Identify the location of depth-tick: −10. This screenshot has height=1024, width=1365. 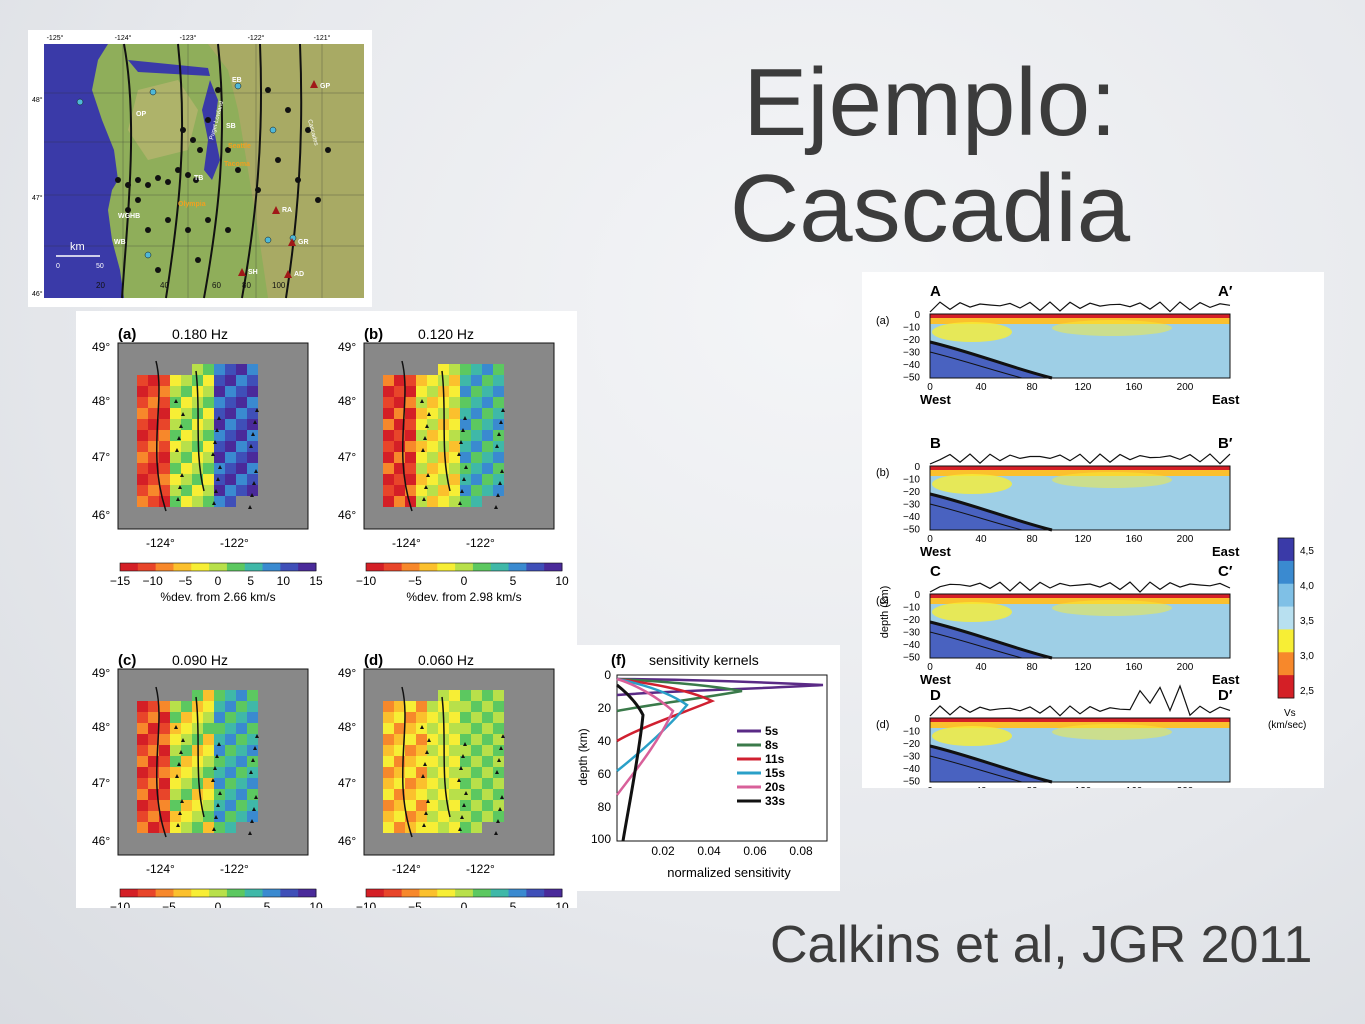
(911, 480).